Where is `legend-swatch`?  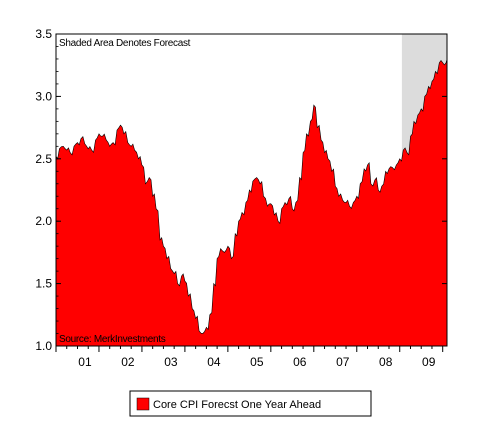 legend-swatch is located at coordinates (143, 404).